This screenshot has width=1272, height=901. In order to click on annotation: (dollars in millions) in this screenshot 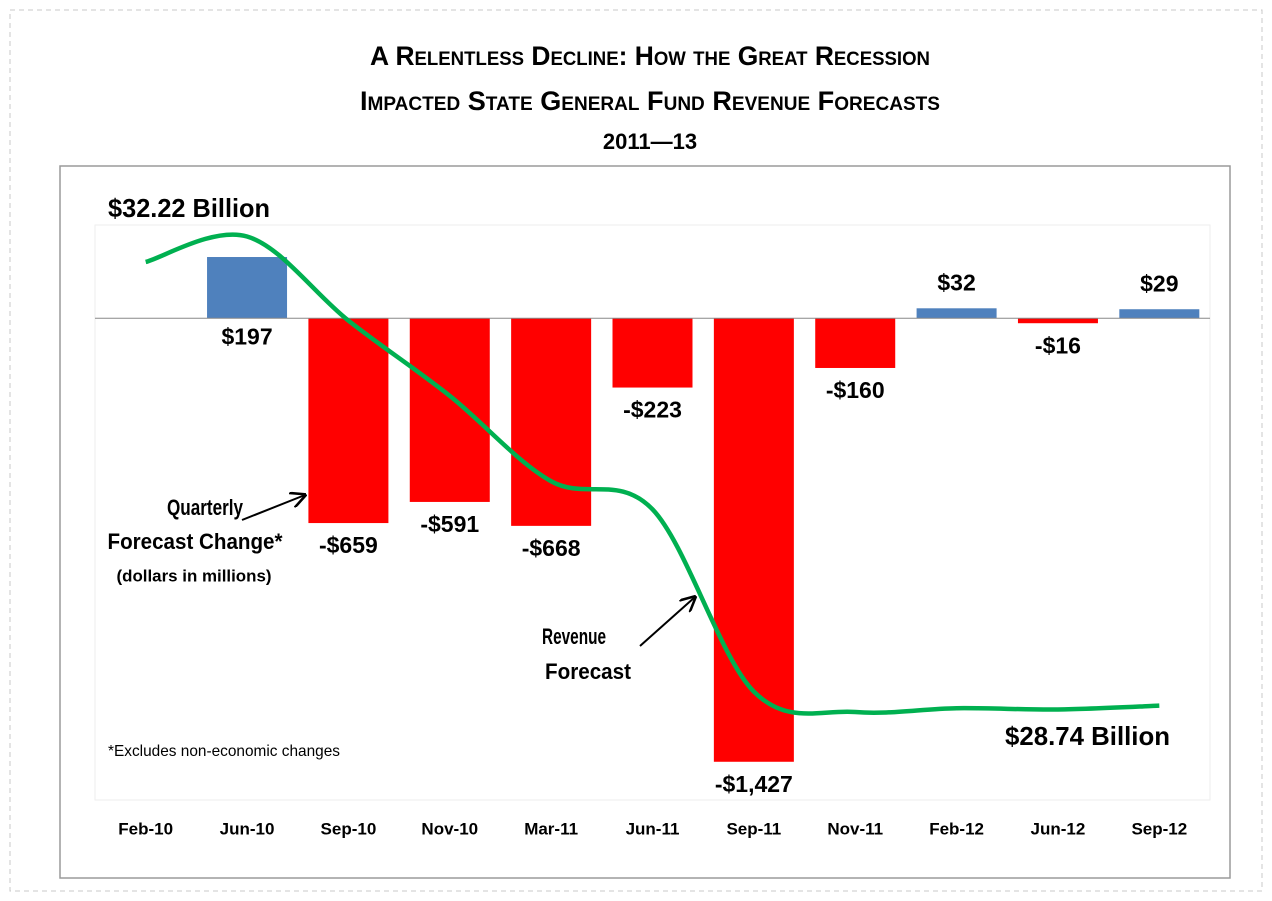, I will do `click(194, 575)`.